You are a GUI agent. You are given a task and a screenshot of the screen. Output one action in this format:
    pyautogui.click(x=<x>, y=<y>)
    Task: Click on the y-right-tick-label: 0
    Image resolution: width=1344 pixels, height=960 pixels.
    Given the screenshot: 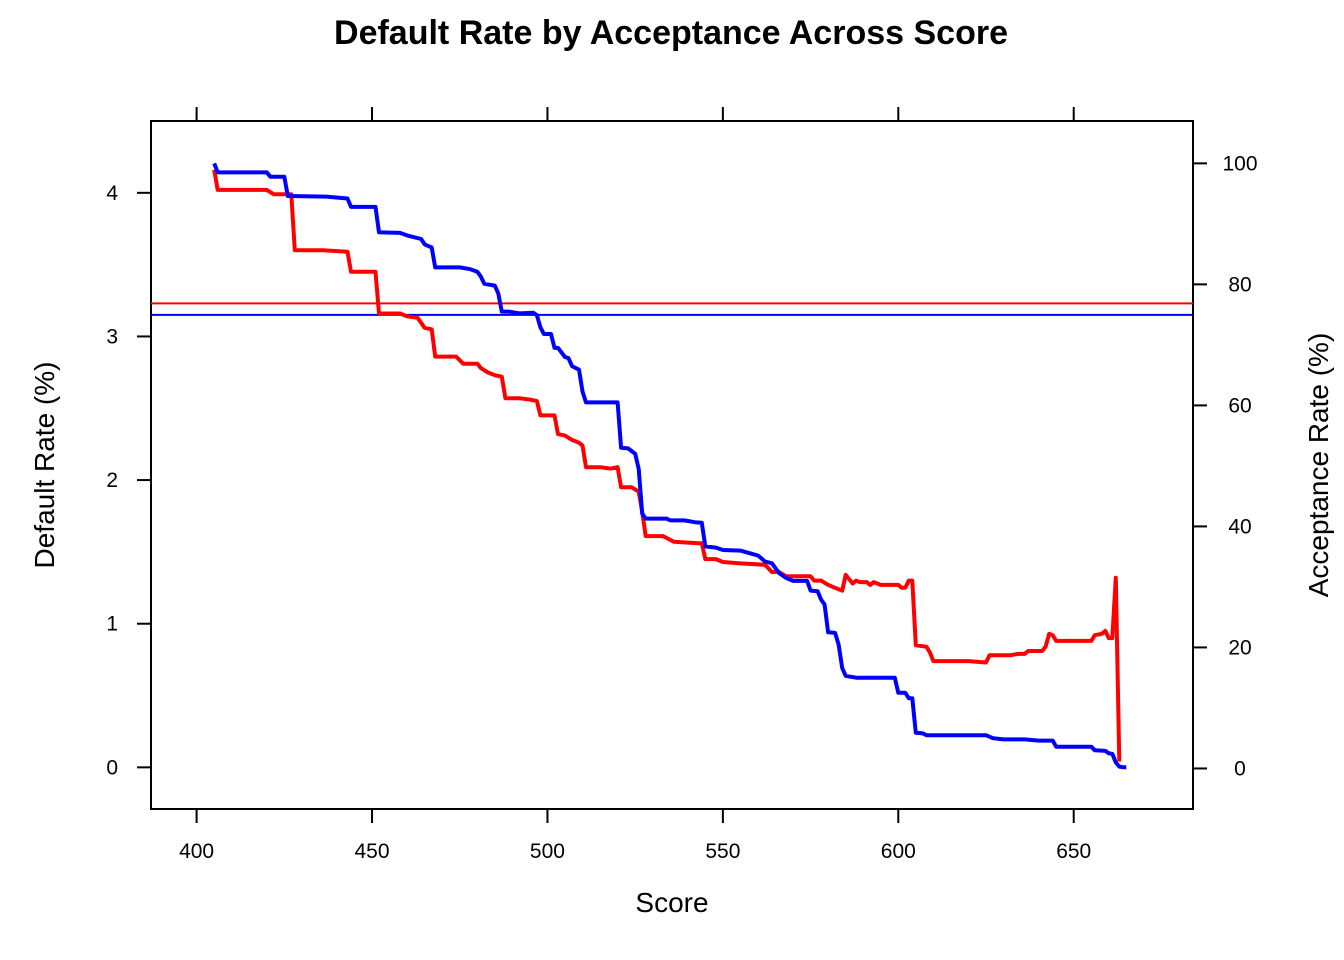 What is the action you would take?
    pyautogui.click(x=1240, y=768)
    